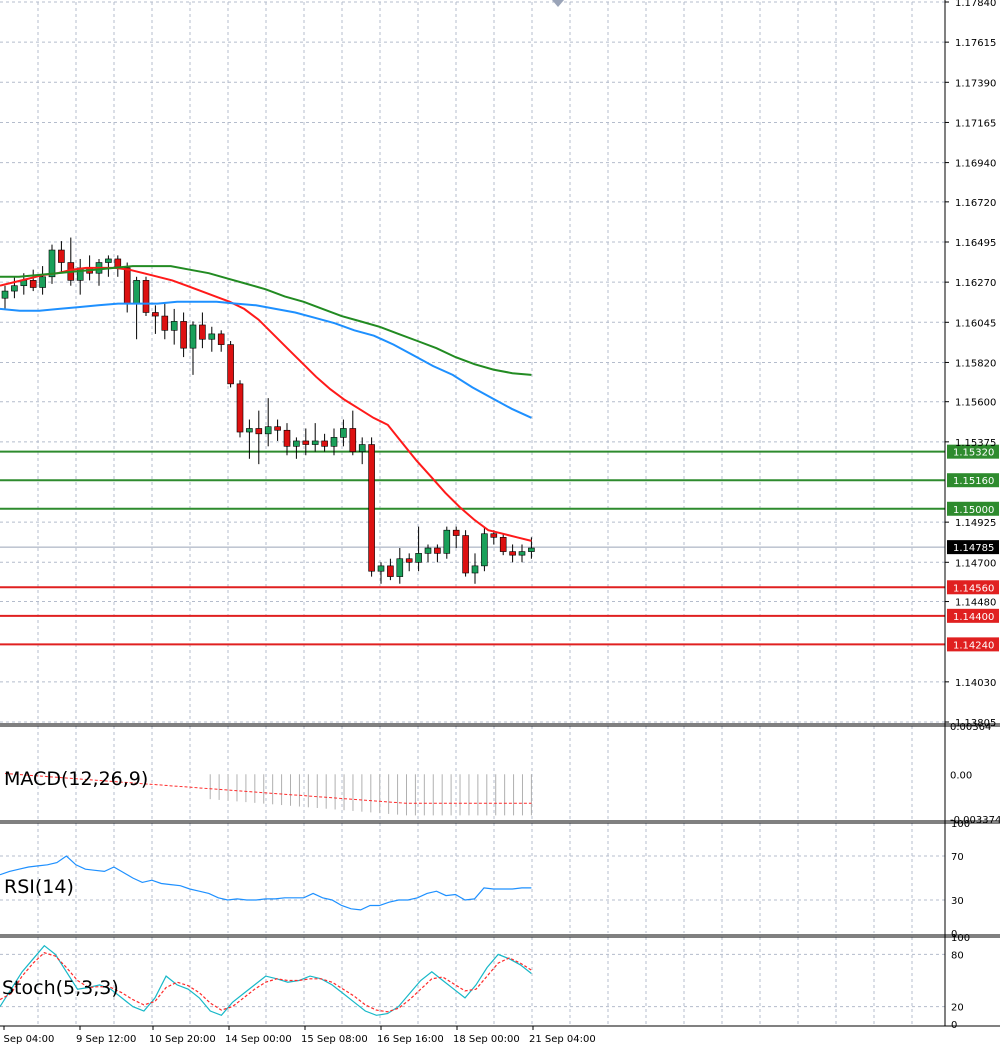  I want to click on price-tick-label: 1.16495, so click(975, 243).